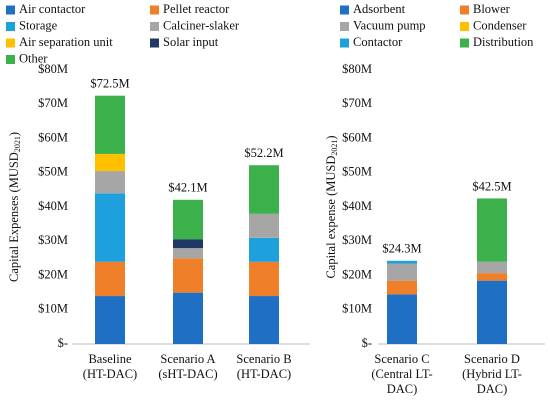  Describe the element at coordinates (379, 9) in the screenshot. I see `legend-label: Adsorbent` at that location.